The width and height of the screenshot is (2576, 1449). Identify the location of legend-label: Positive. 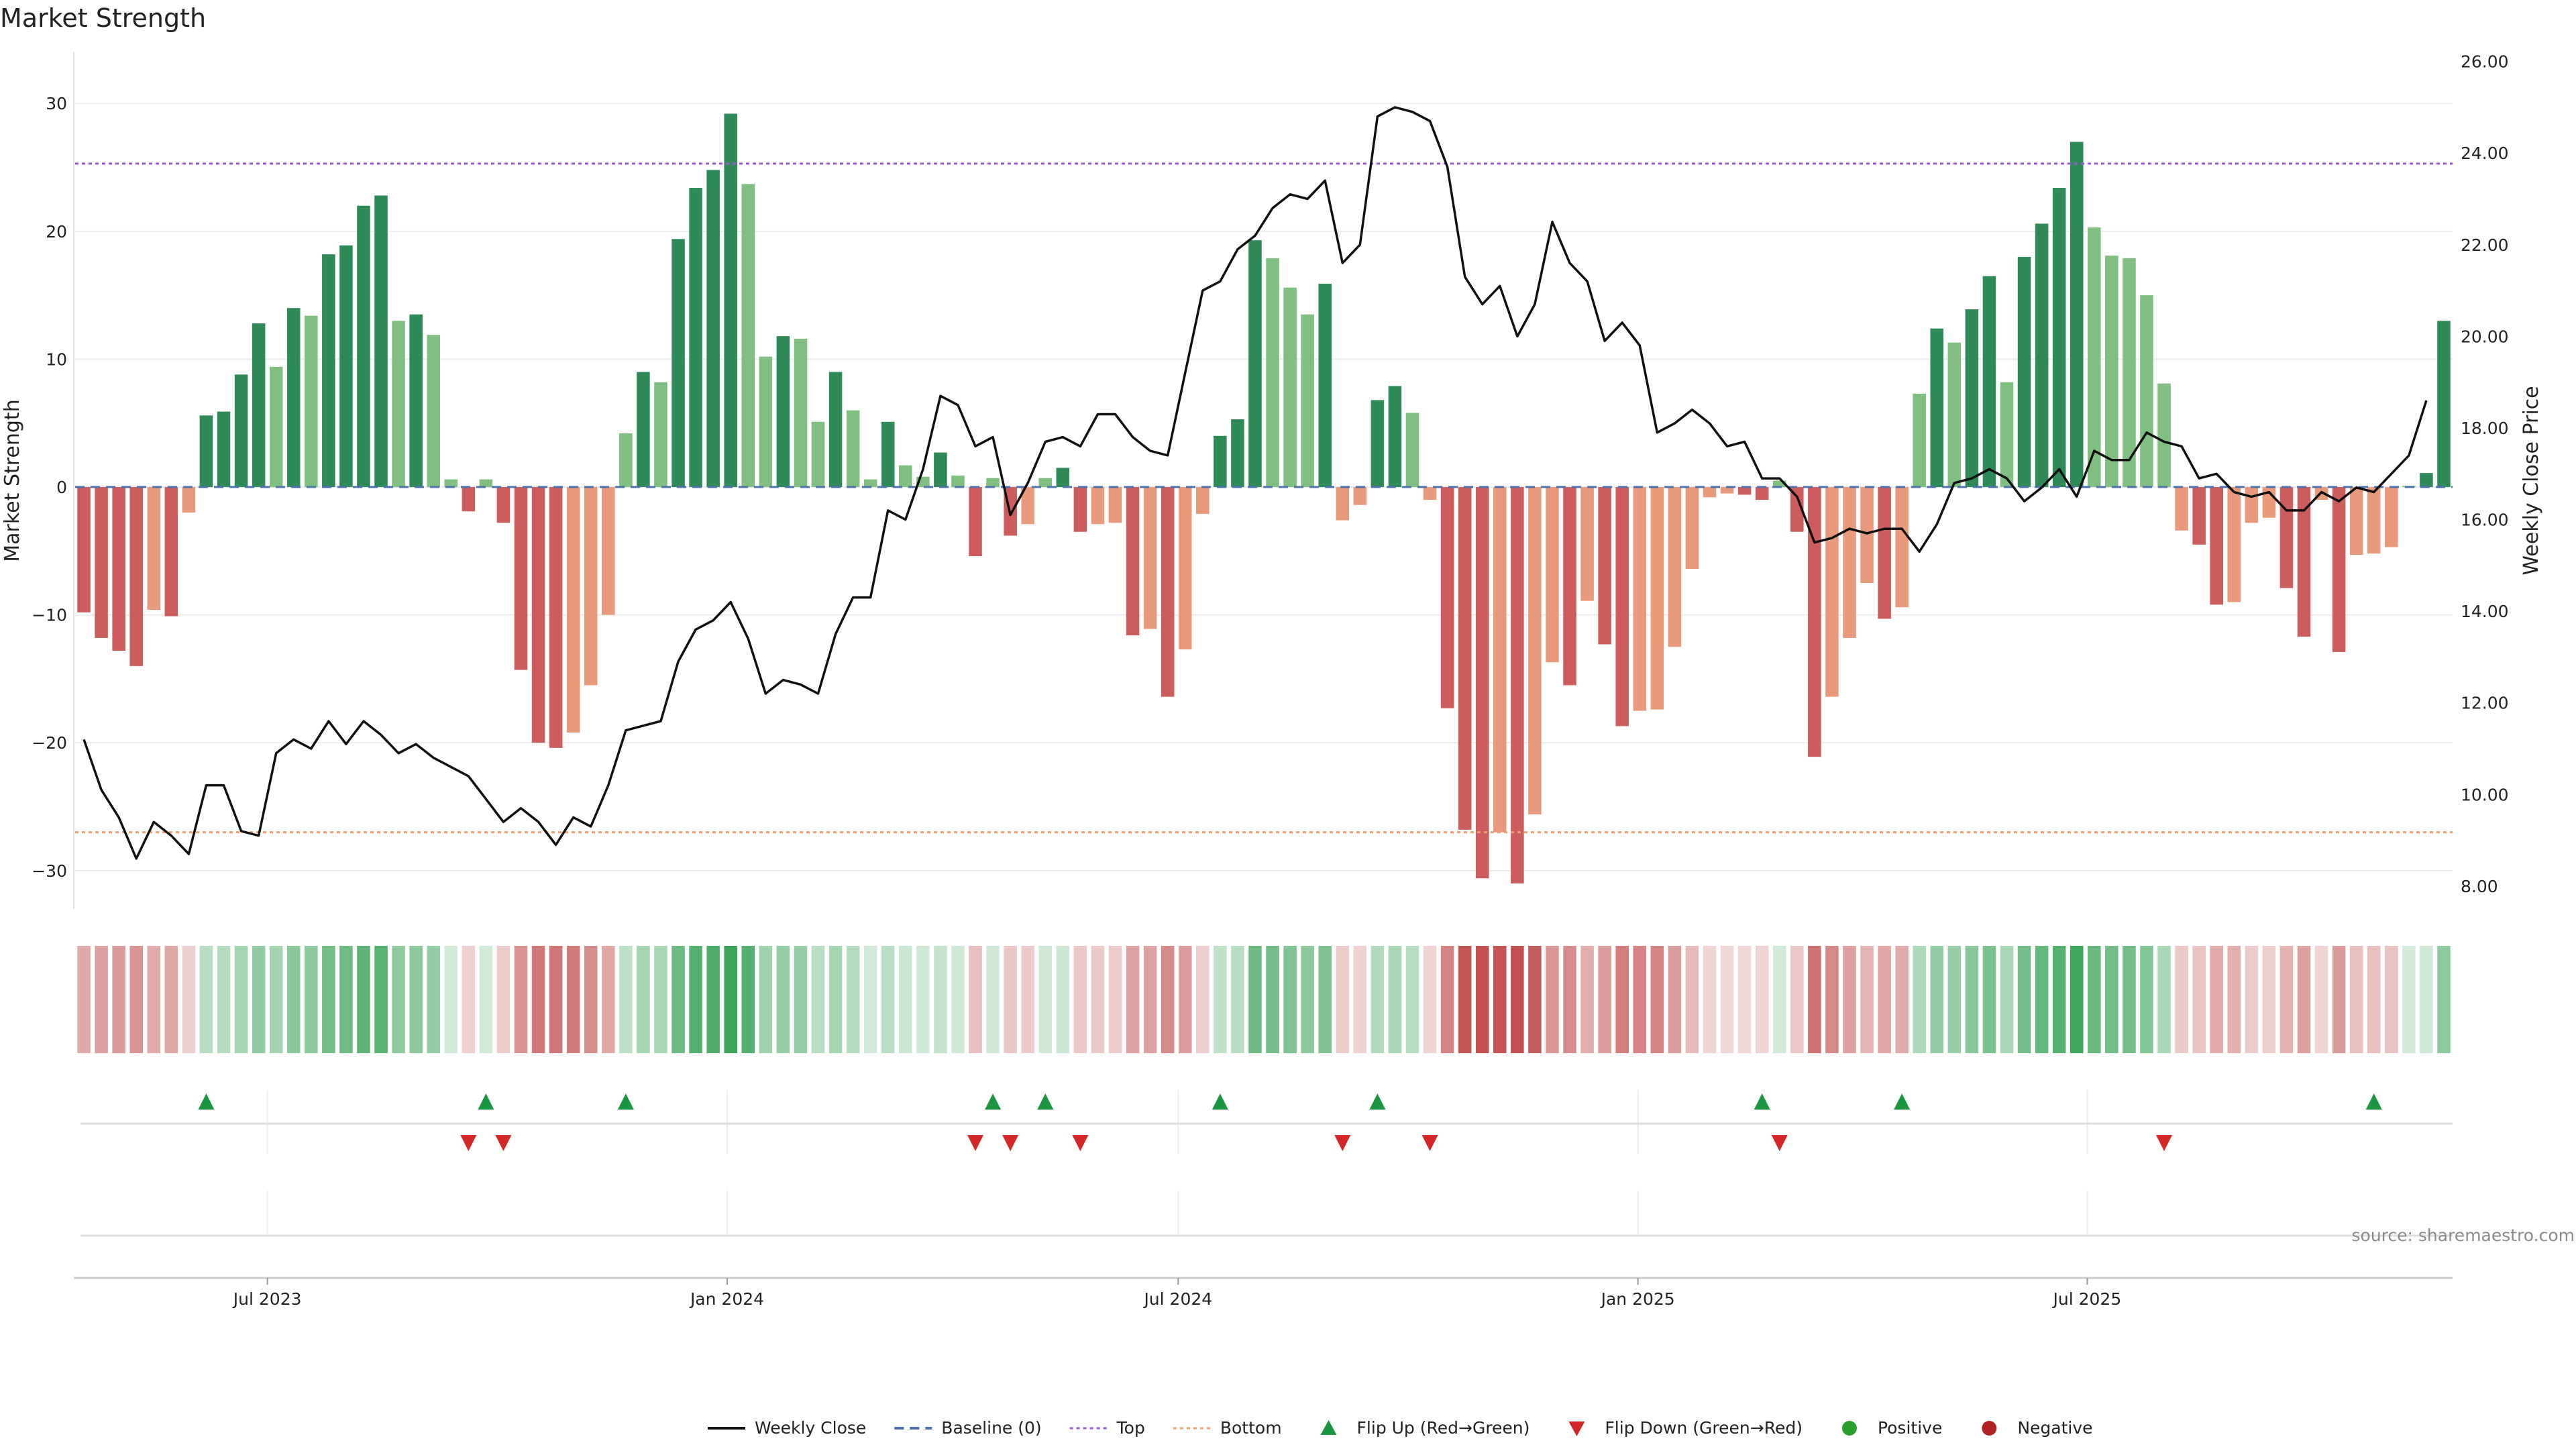
(1910, 1428).